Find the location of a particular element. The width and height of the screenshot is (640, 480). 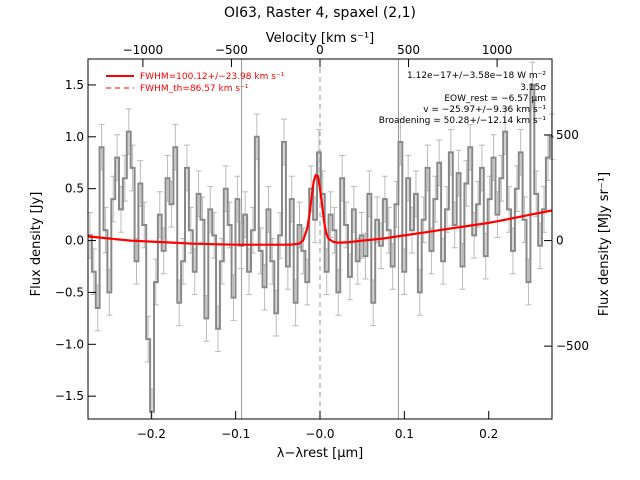

y-tick-label: −1.5 is located at coordinates (69, 396).